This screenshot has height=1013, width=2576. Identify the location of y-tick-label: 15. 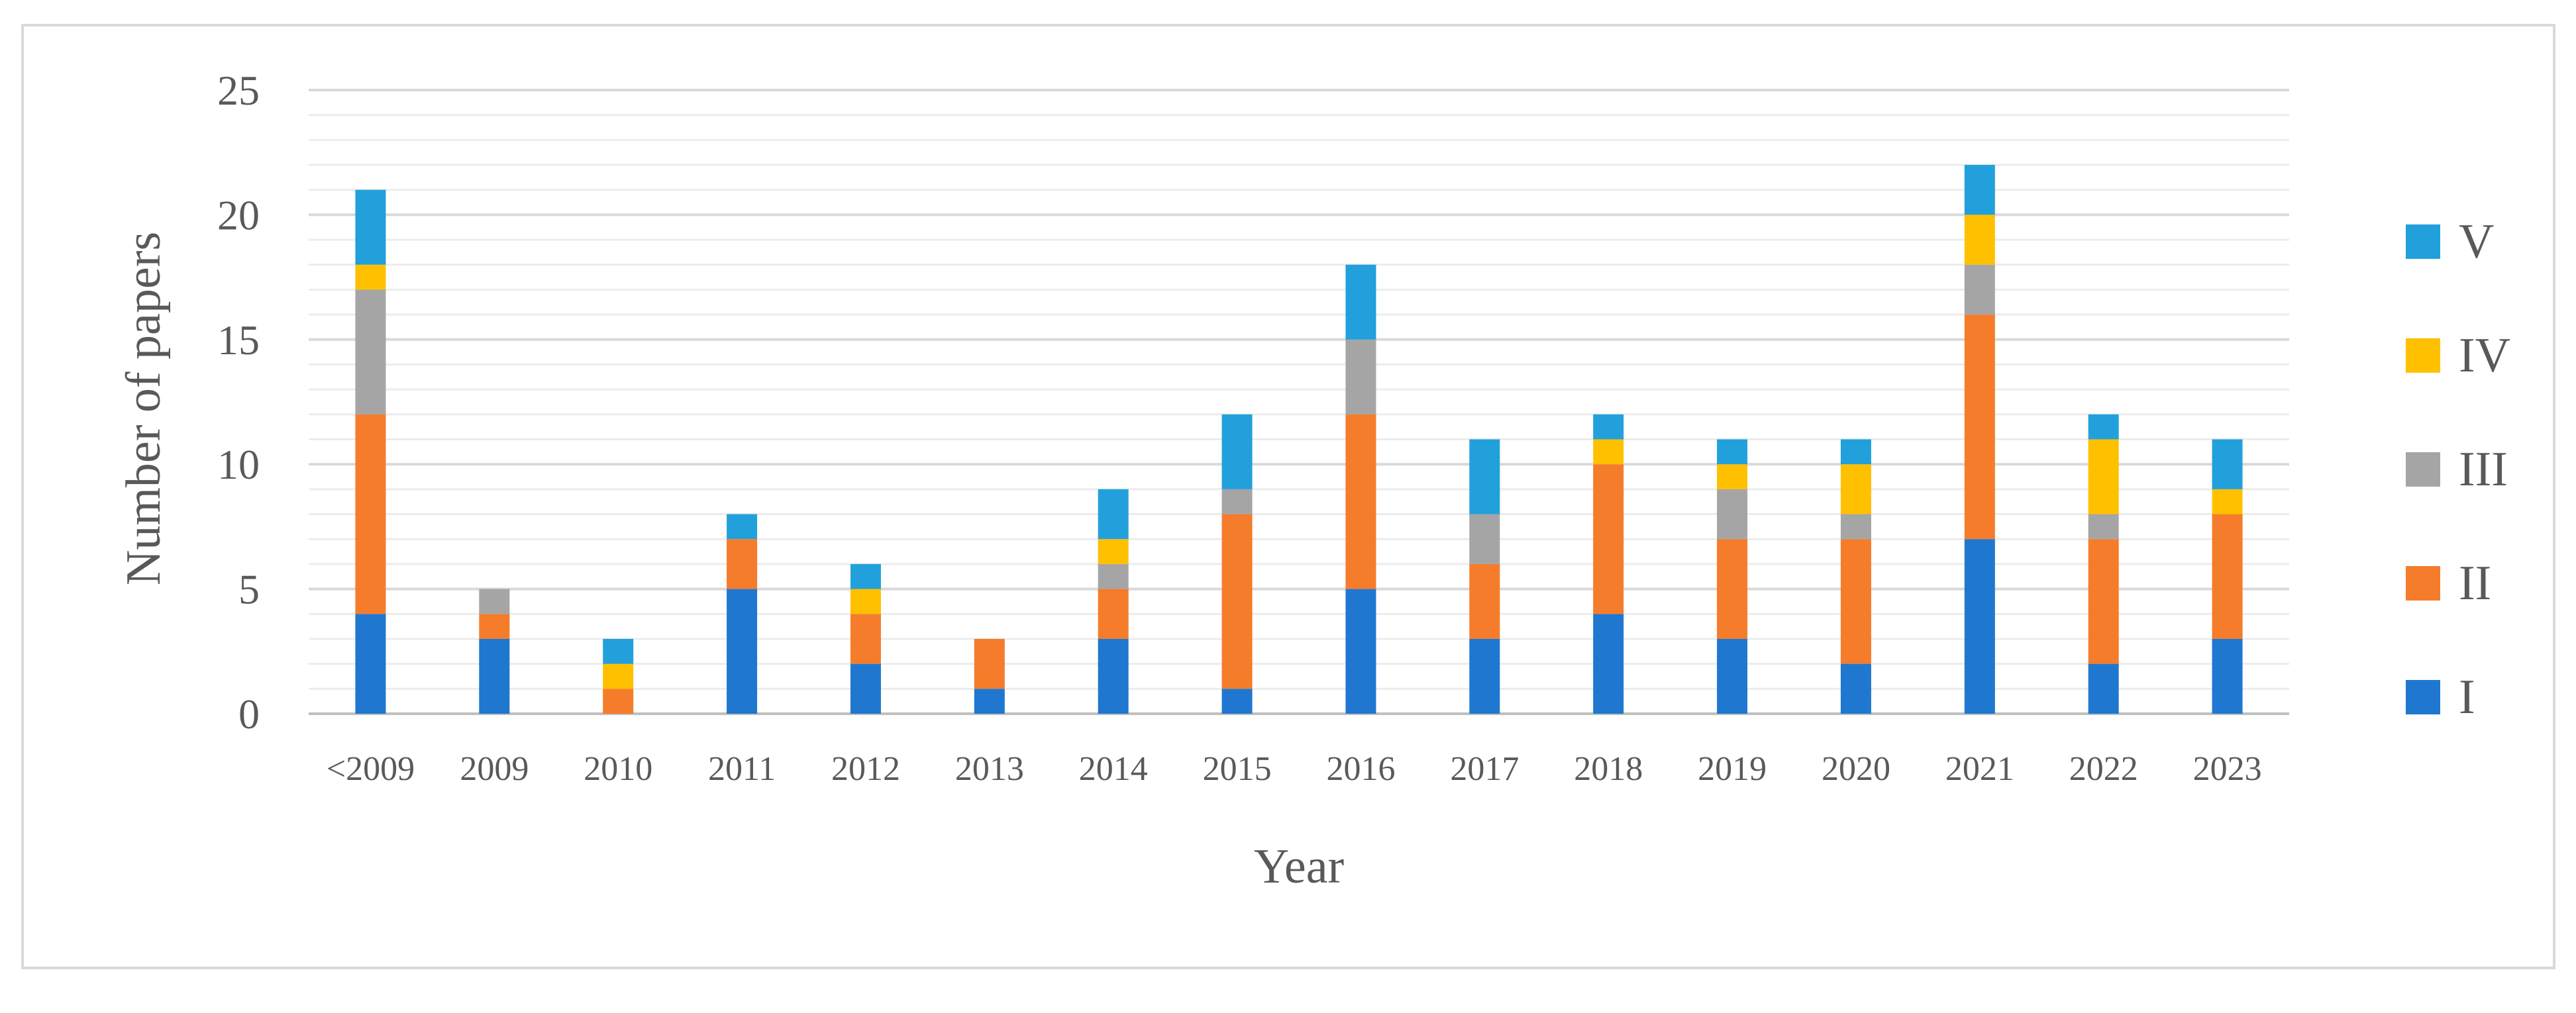
(238, 339).